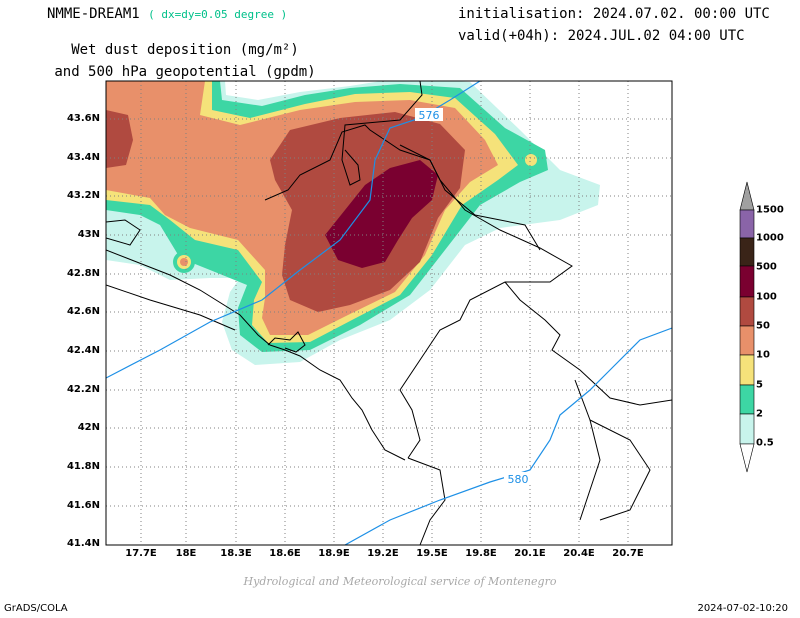 This screenshot has height=618, width=800. Describe the element at coordinates (470, 197) in the screenshot. I see `border-serbia` at that location.